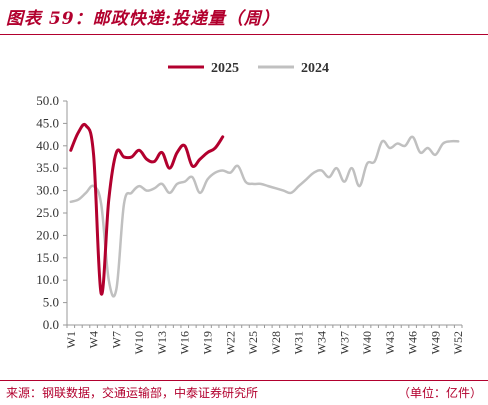 This screenshot has height=405, width=488. Describe the element at coordinates (51, 302) in the screenshot. I see `y-tick-label: 5.0` at that location.